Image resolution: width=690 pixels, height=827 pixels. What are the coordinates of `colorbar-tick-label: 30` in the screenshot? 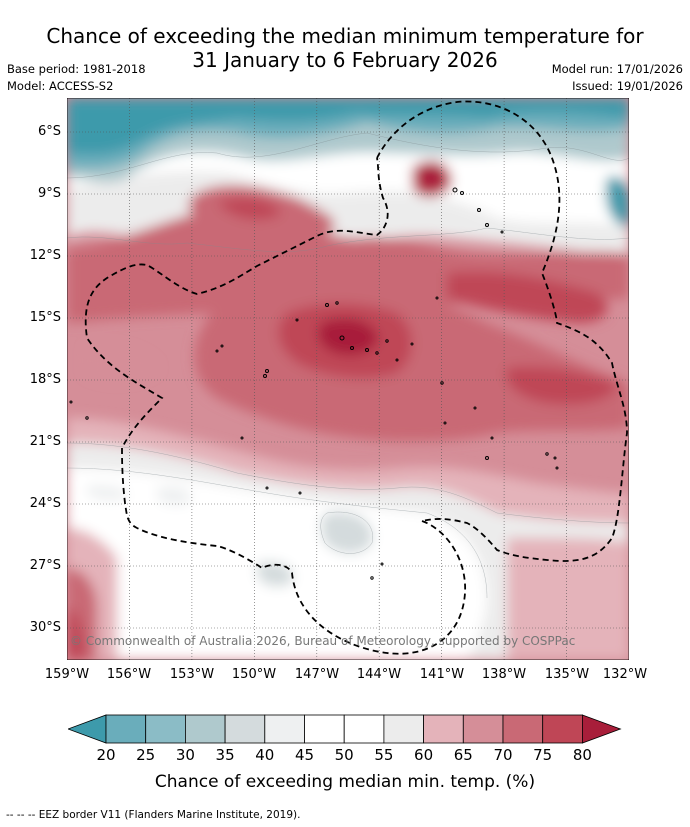 It's located at (185, 755).